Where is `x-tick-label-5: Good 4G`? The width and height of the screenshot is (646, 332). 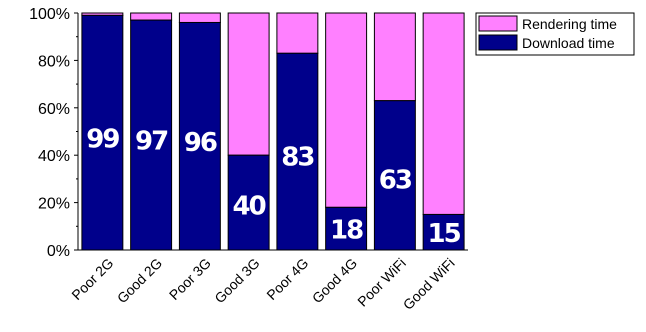 x-tick-label-5: Good 4G is located at coordinates (334, 280).